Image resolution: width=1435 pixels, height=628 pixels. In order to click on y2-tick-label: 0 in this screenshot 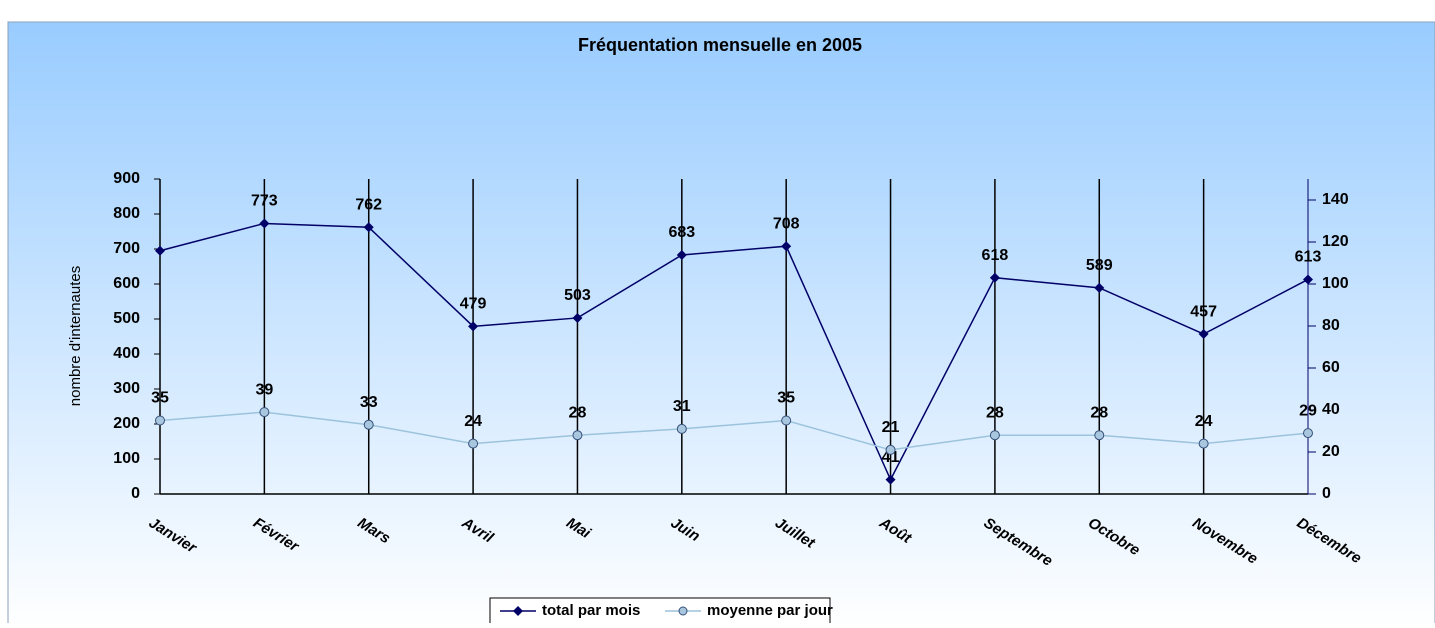, I will do `click(1326, 493)`.